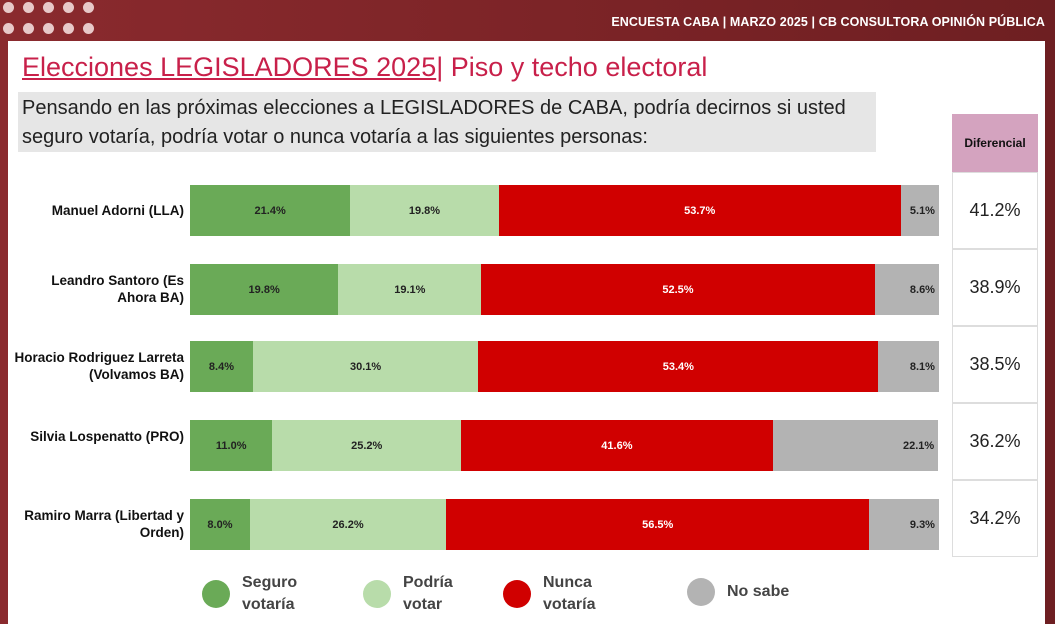 This screenshot has height=624, width=1055. I want to click on bar-segment: 11.0%, so click(231, 445).